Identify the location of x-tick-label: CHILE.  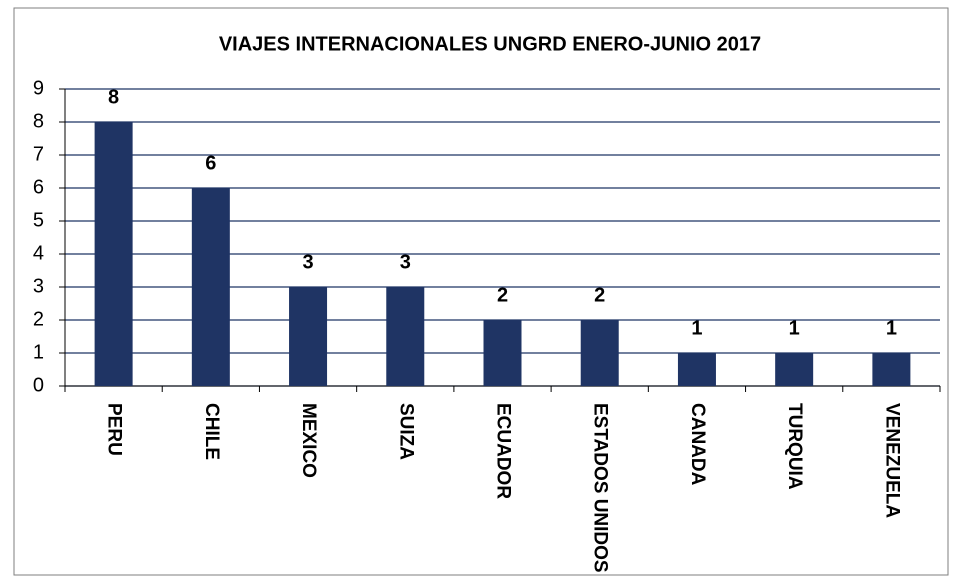
(211, 431).